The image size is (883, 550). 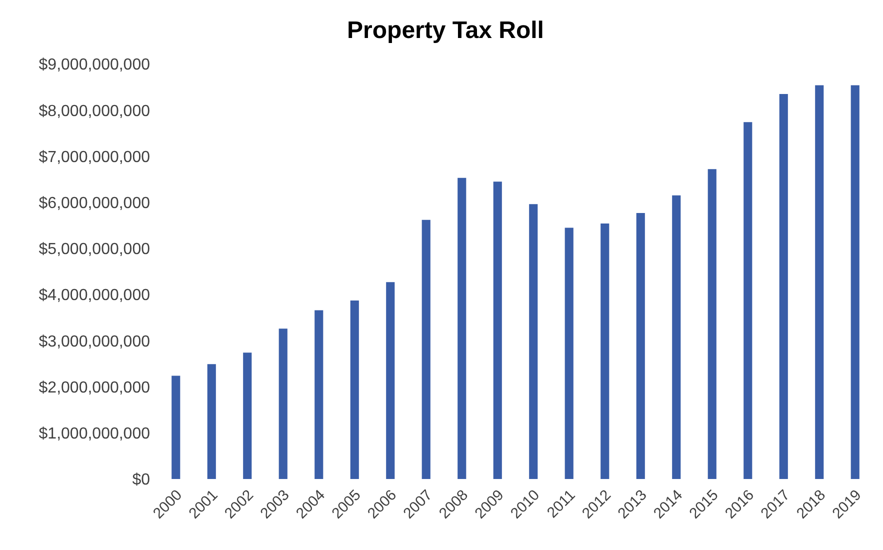 What do you see at coordinates (94, 387) in the screenshot?
I see `y-tick-label: $2,000,000,000` at bounding box center [94, 387].